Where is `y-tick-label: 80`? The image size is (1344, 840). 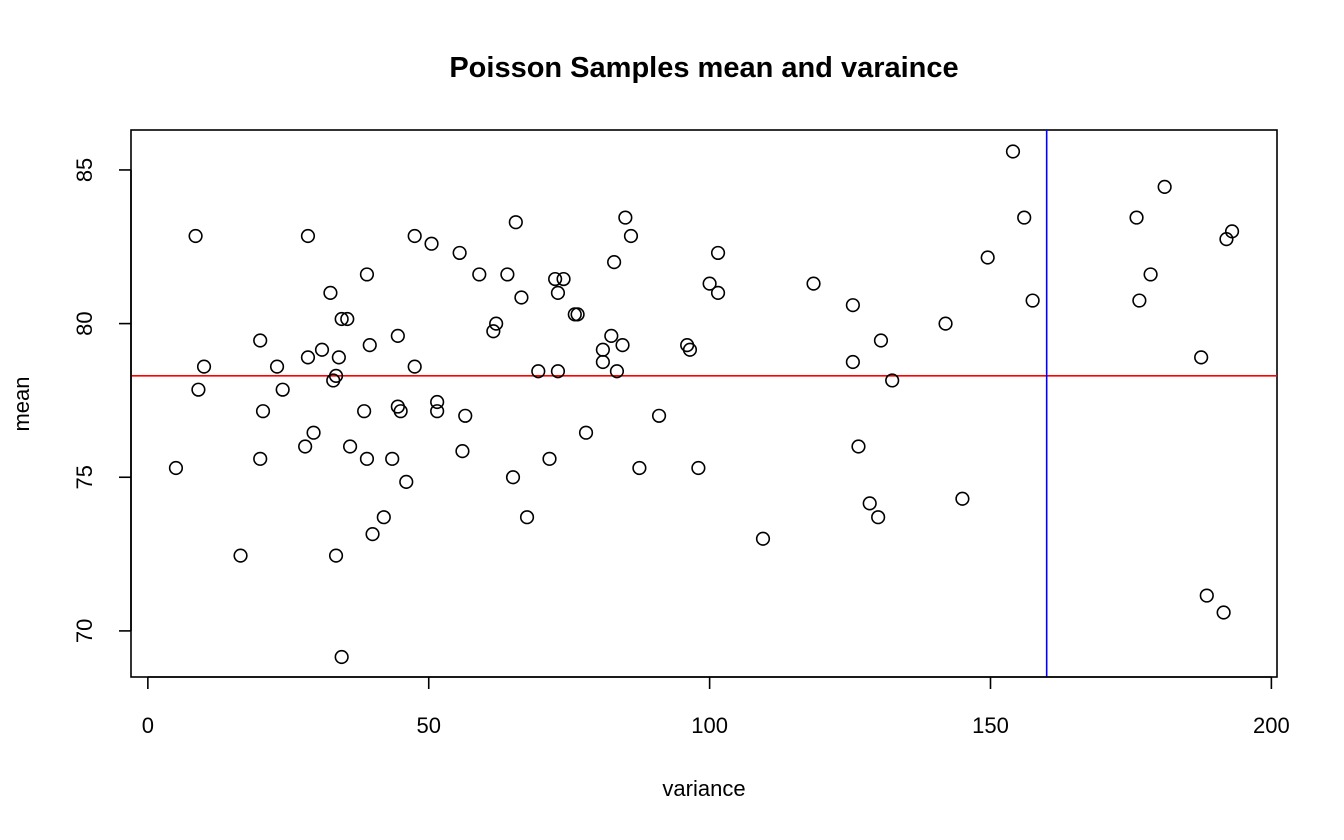 y-tick-label: 80 is located at coordinates (84, 323).